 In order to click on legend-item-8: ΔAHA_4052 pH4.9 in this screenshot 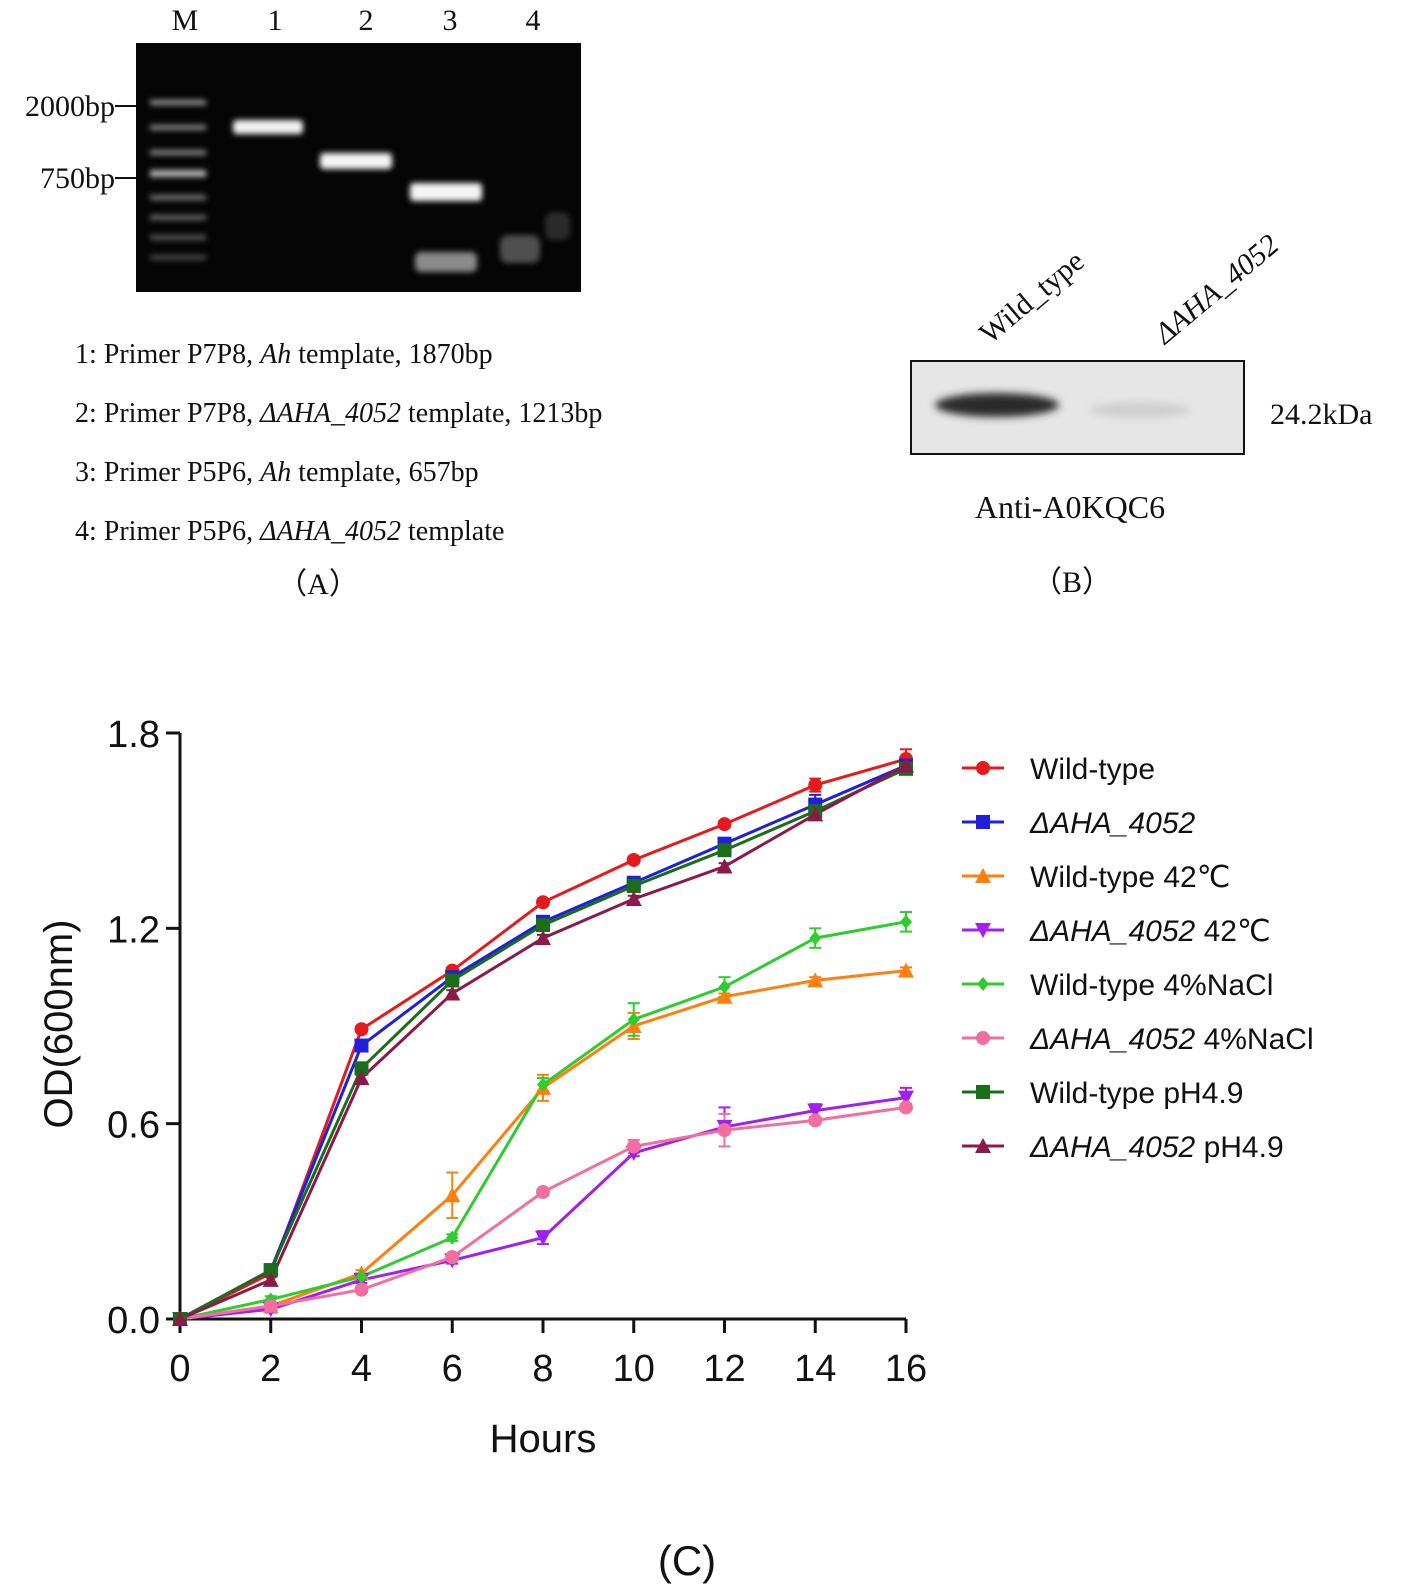, I will do `click(1123, 1147)`.